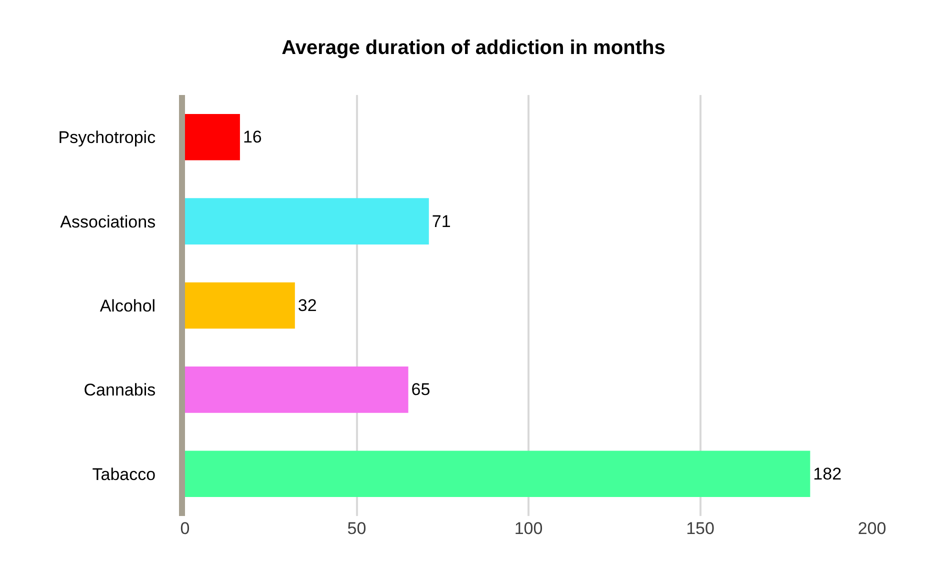  Describe the element at coordinates (252, 137) in the screenshot. I see `data-label: 16` at that location.